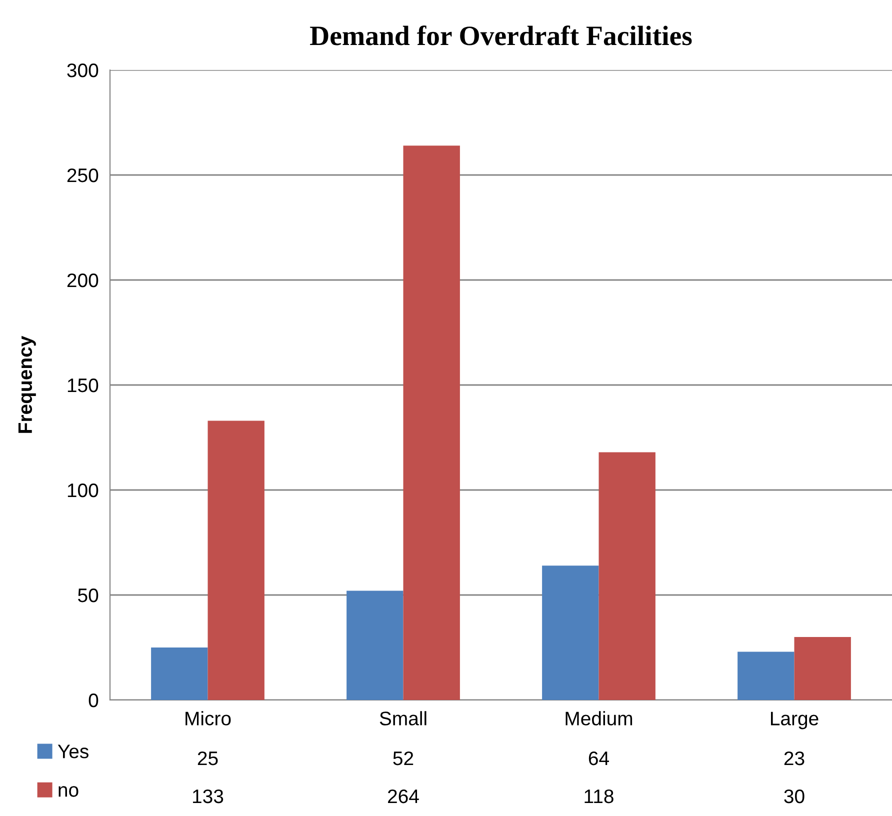  I want to click on y-tick-label: 300, so click(82, 70).